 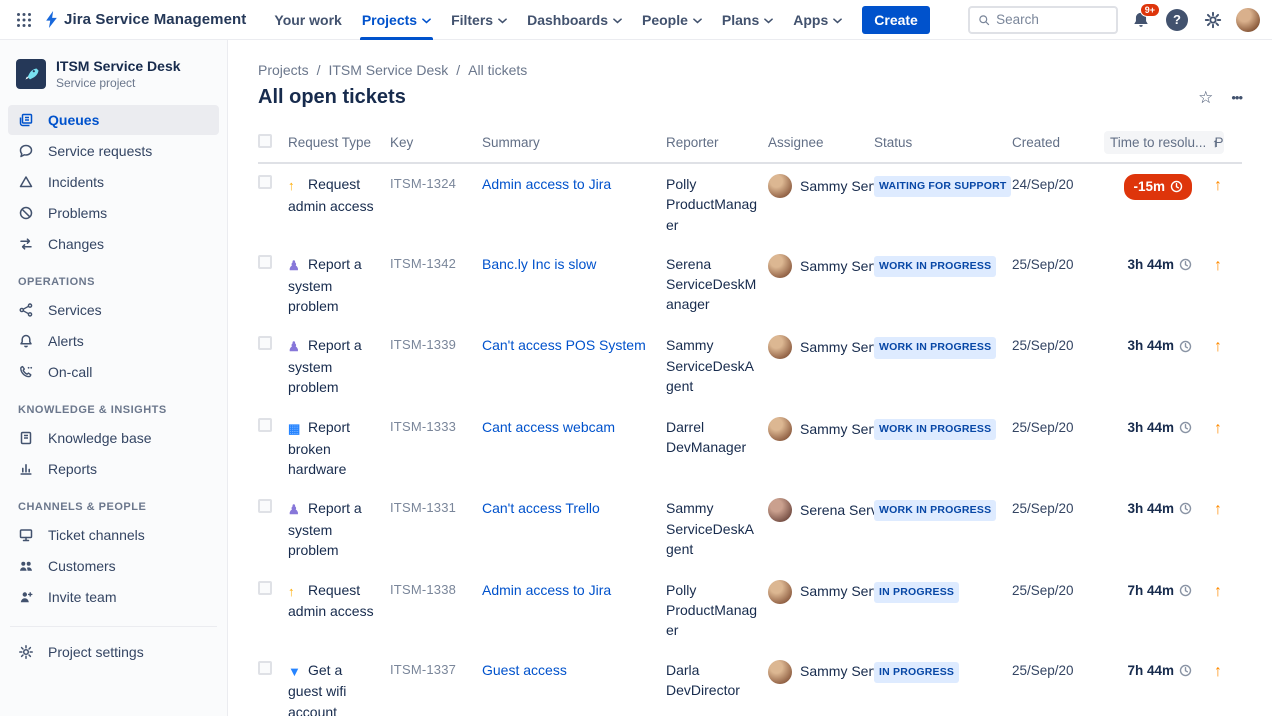 What do you see at coordinates (524, 669) in the screenshot?
I see `issue-summary-link: Guest access` at bounding box center [524, 669].